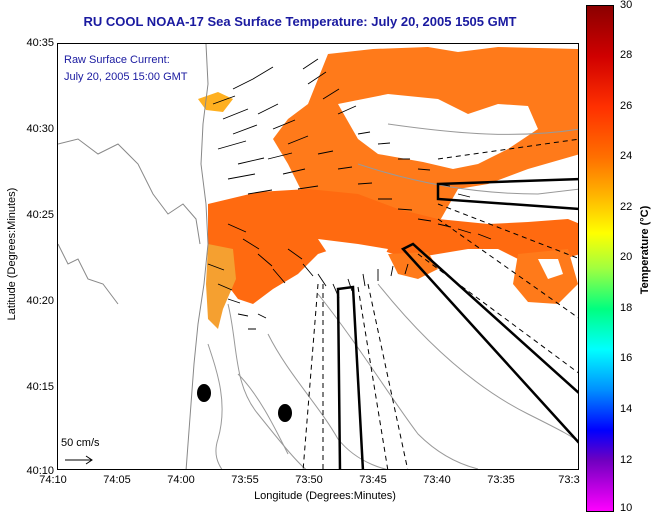 This screenshot has height=518, width=651. What do you see at coordinates (600, 258) in the screenshot?
I see `colorbar` at bounding box center [600, 258].